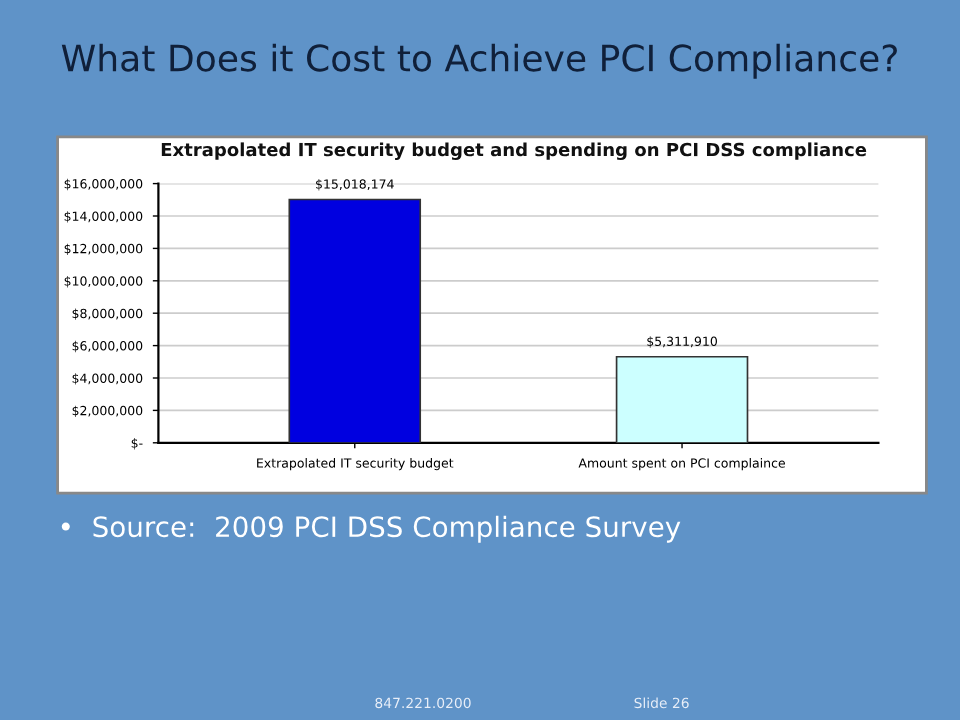 The width and height of the screenshot is (960, 720). What do you see at coordinates (479, 61) in the screenshot?
I see `chart-title: What Does it Cost to Achieve PCI Compliance?` at bounding box center [479, 61].